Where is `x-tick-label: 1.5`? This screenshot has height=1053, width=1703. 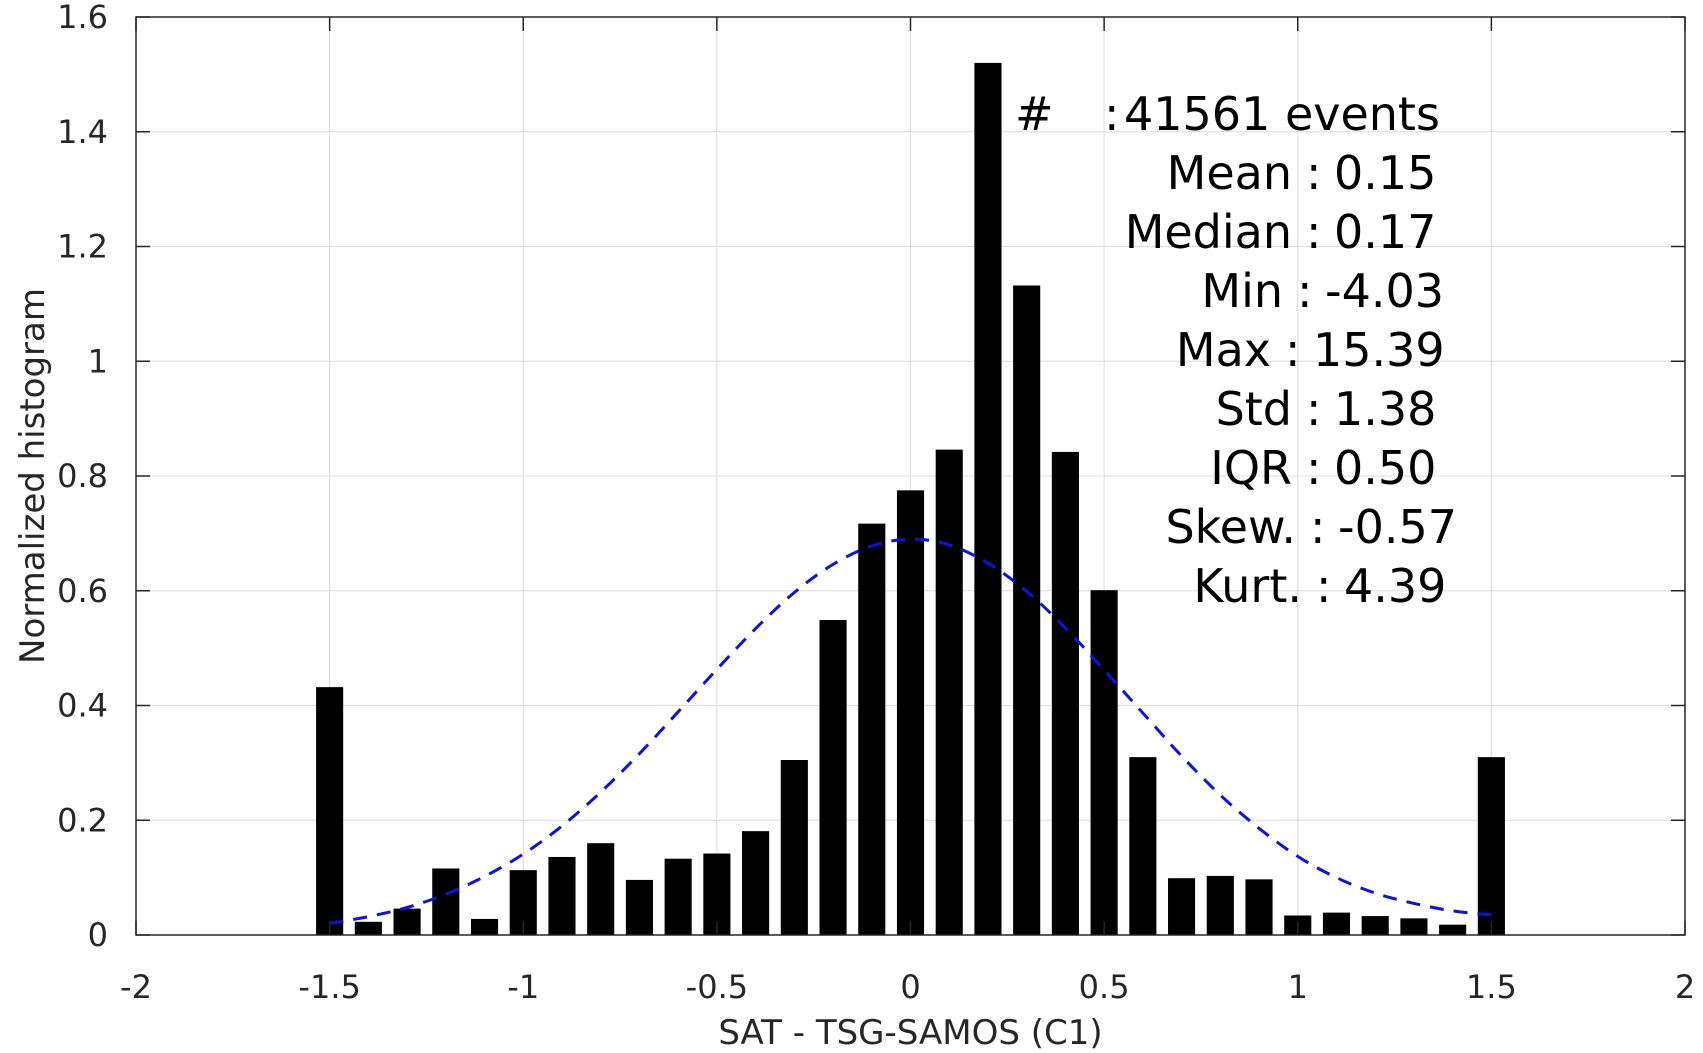
x-tick-label: 1.5 is located at coordinates (1491, 987).